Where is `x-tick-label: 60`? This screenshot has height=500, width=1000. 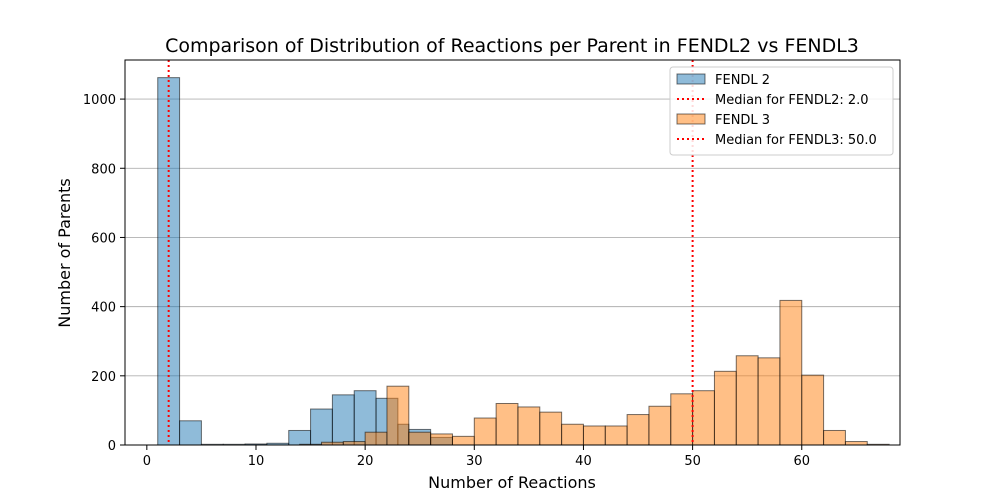 x-tick-label: 60 is located at coordinates (801, 461).